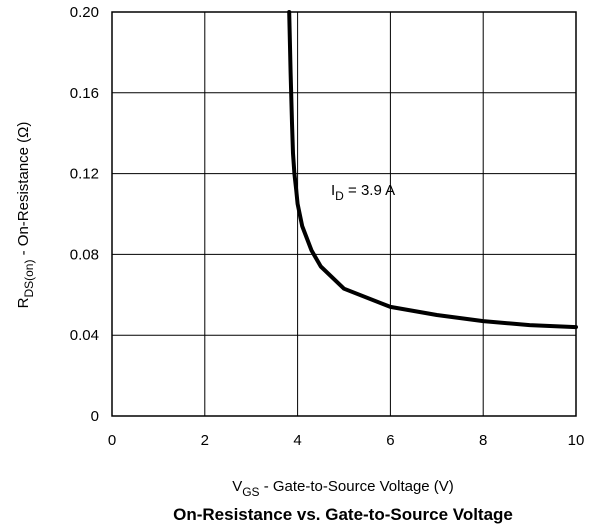 Image resolution: width=597 pixels, height=531 pixels. I want to click on x-axis-label-rest: - Gate-to-Source Voltage (V), so click(357, 486).